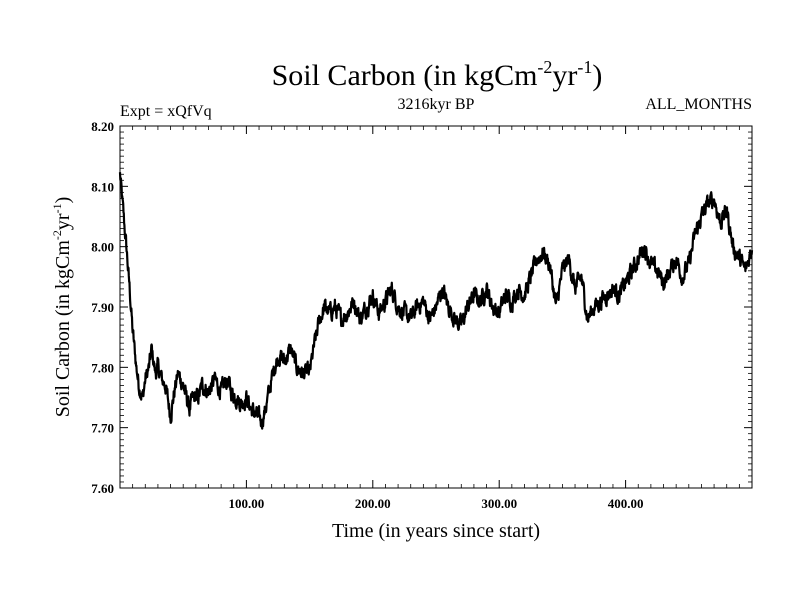 The height and width of the screenshot is (600, 800). What do you see at coordinates (436, 104) in the screenshot?
I see `period-label: 3216kyr BP` at bounding box center [436, 104].